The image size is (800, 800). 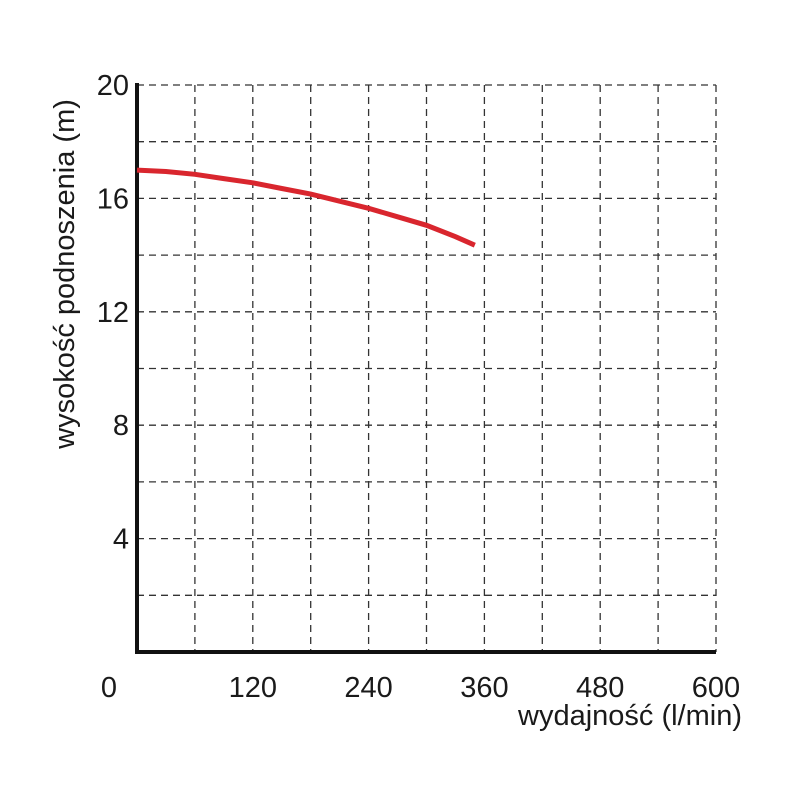 What do you see at coordinates (113, 199) in the screenshot?
I see `y-tick-label: 16` at bounding box center [113, 199].